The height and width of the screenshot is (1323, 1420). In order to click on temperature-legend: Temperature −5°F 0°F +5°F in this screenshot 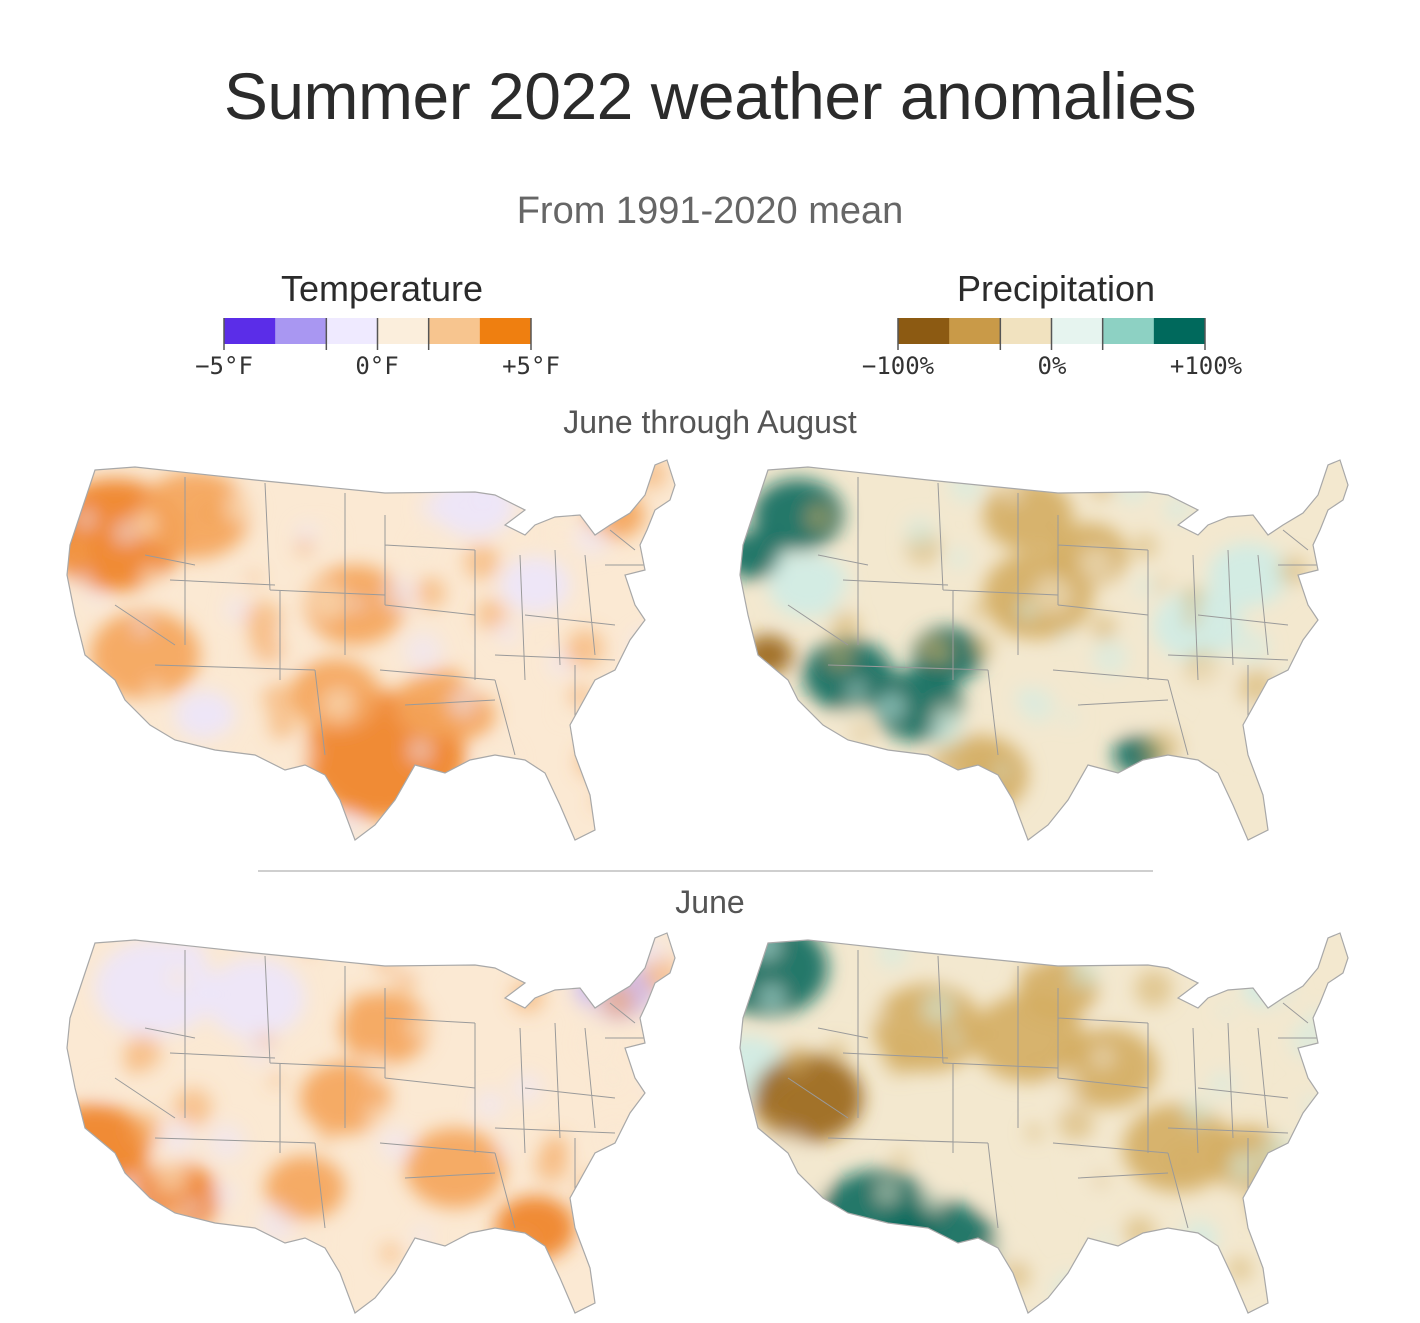, I will do `click(382, 326)`.